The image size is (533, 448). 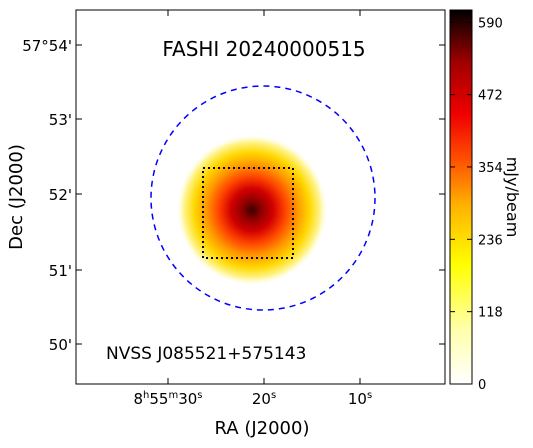 I want to click on x-tick-label: 20s, so click(x=264, y=399).